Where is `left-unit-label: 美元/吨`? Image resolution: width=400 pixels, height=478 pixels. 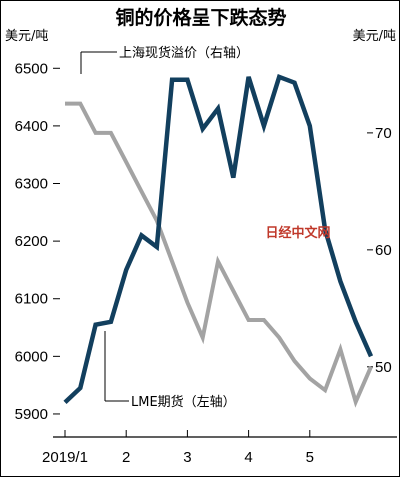
left-unit-label: 美元/吨 is located at coordinates (26, 36).